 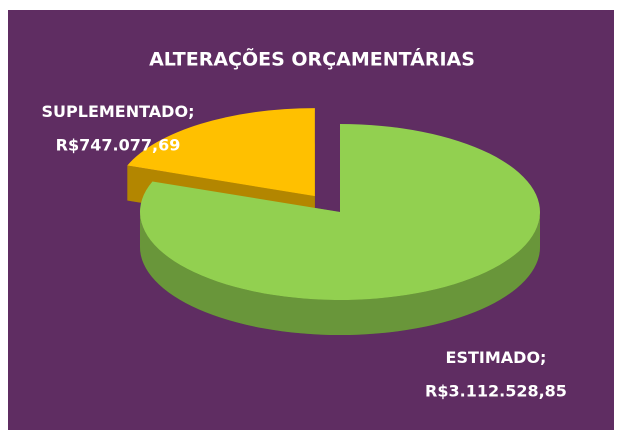 I want to click on data-label-value: R$747.077,69, so click(x=118, y=145).